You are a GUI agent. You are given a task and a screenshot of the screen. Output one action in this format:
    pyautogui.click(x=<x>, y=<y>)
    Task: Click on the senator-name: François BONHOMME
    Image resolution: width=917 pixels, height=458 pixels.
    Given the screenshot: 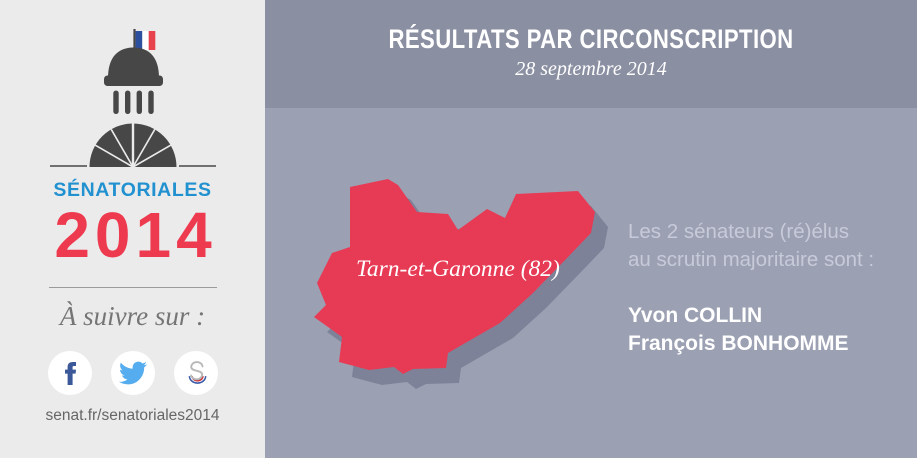 What is the action you would take?
    pyautogui.click(x=738, y=343)
    